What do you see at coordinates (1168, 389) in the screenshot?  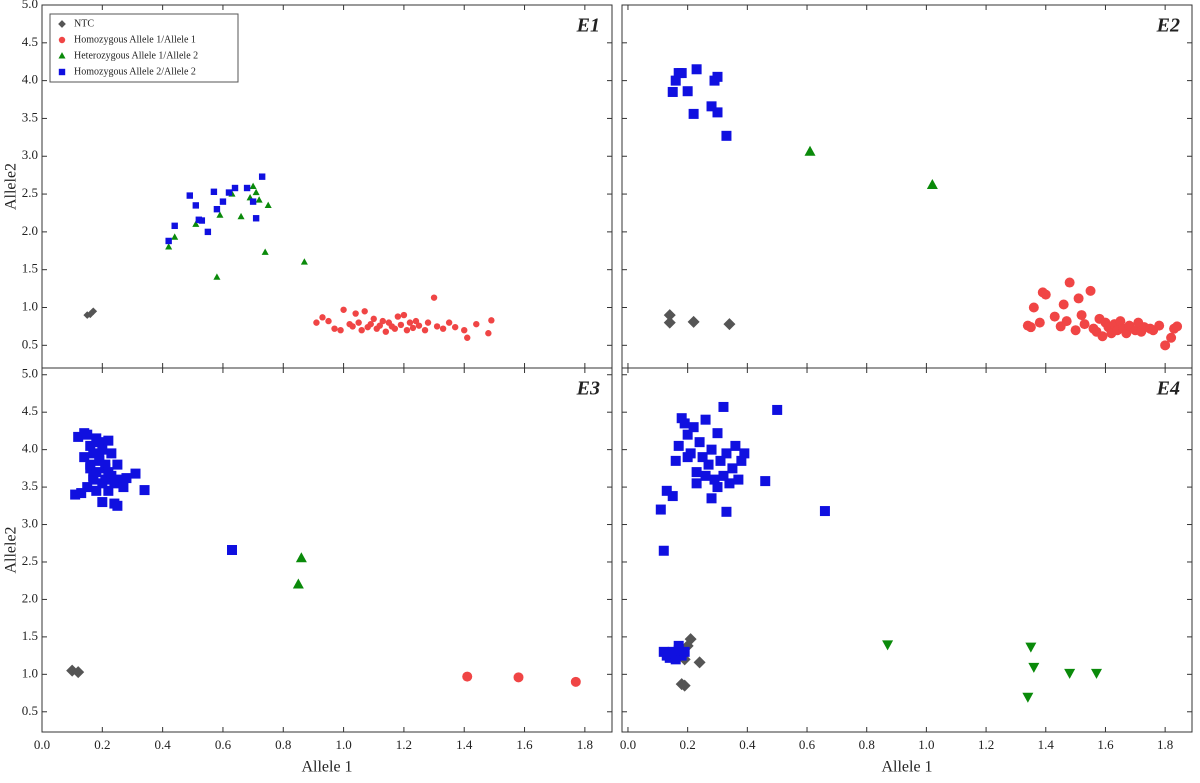 I see `panel-title: E4` at bounding box center [1168, 389].